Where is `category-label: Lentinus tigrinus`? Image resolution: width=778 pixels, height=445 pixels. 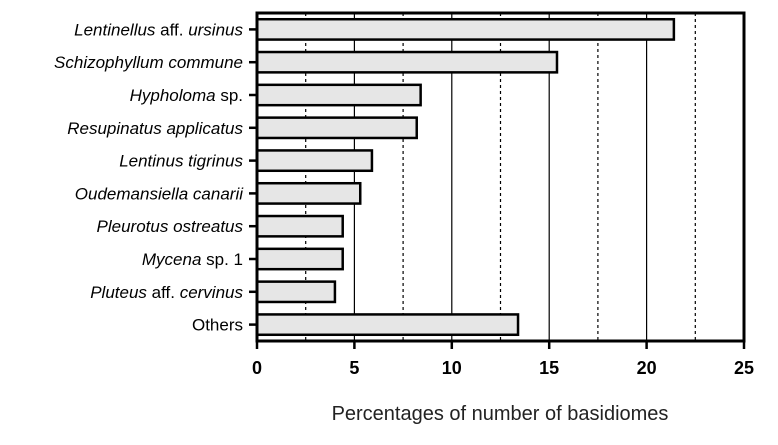
category-label: Lentinus tigrinus is located at coordinates (181, 161).